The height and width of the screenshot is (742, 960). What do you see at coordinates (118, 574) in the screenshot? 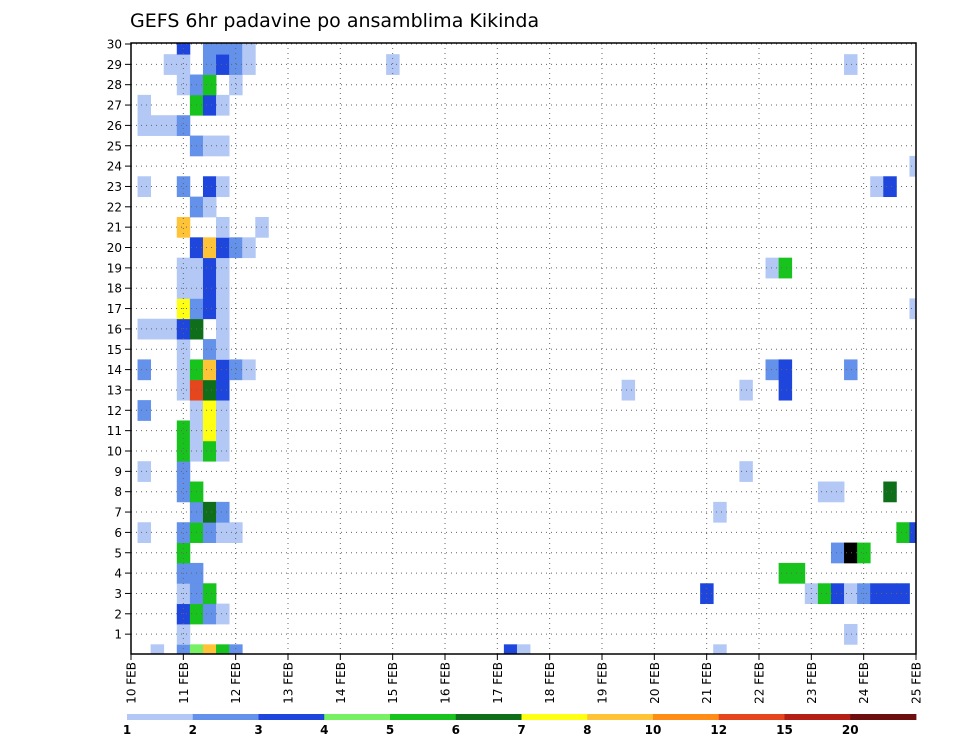
I see `y-tick-label: 4` at bounding box center [118, 574].